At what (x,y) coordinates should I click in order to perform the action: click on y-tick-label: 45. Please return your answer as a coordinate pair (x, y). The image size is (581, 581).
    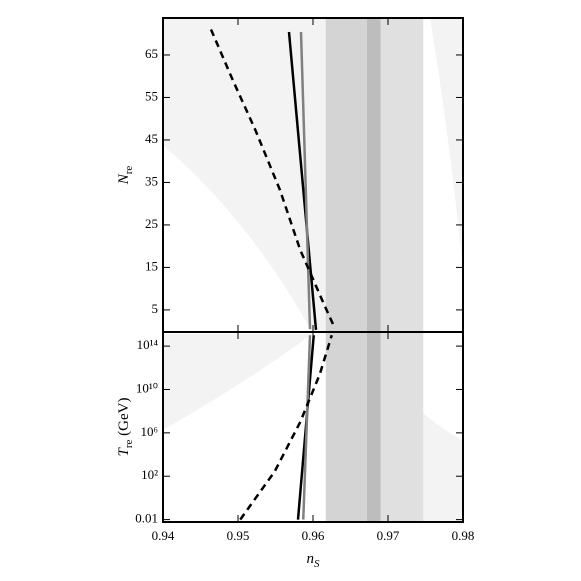
    Looking at the image, I should click on (151, 138).